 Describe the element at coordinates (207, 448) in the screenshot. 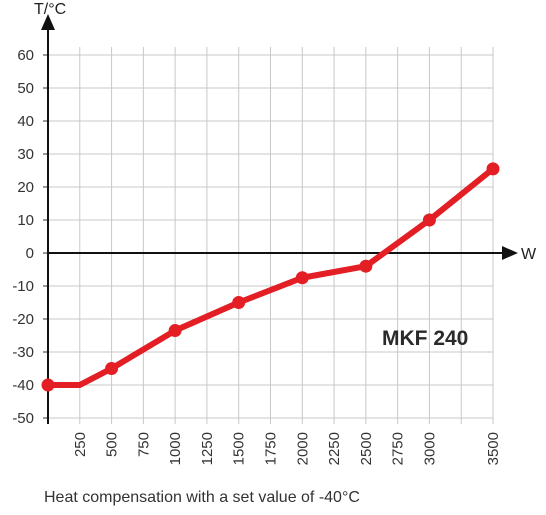

I see `x-tick-label: 1250` at that location.